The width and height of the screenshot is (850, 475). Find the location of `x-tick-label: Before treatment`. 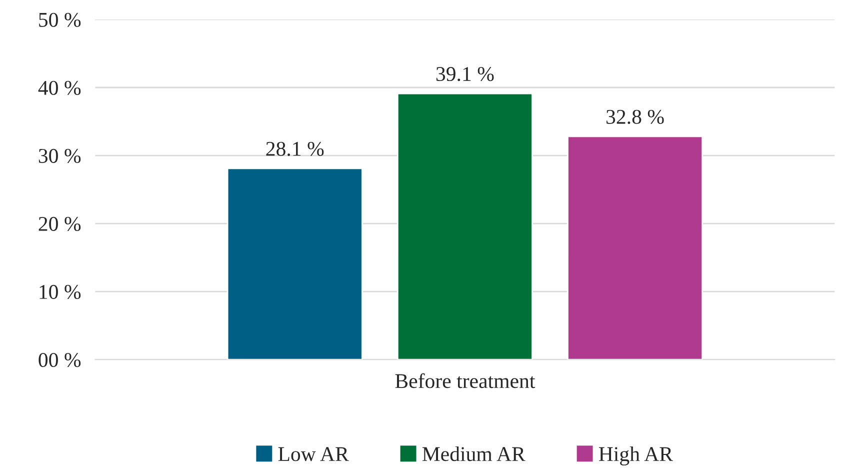

x-tick-label: Before treatment is located at coordinates (465, 380).